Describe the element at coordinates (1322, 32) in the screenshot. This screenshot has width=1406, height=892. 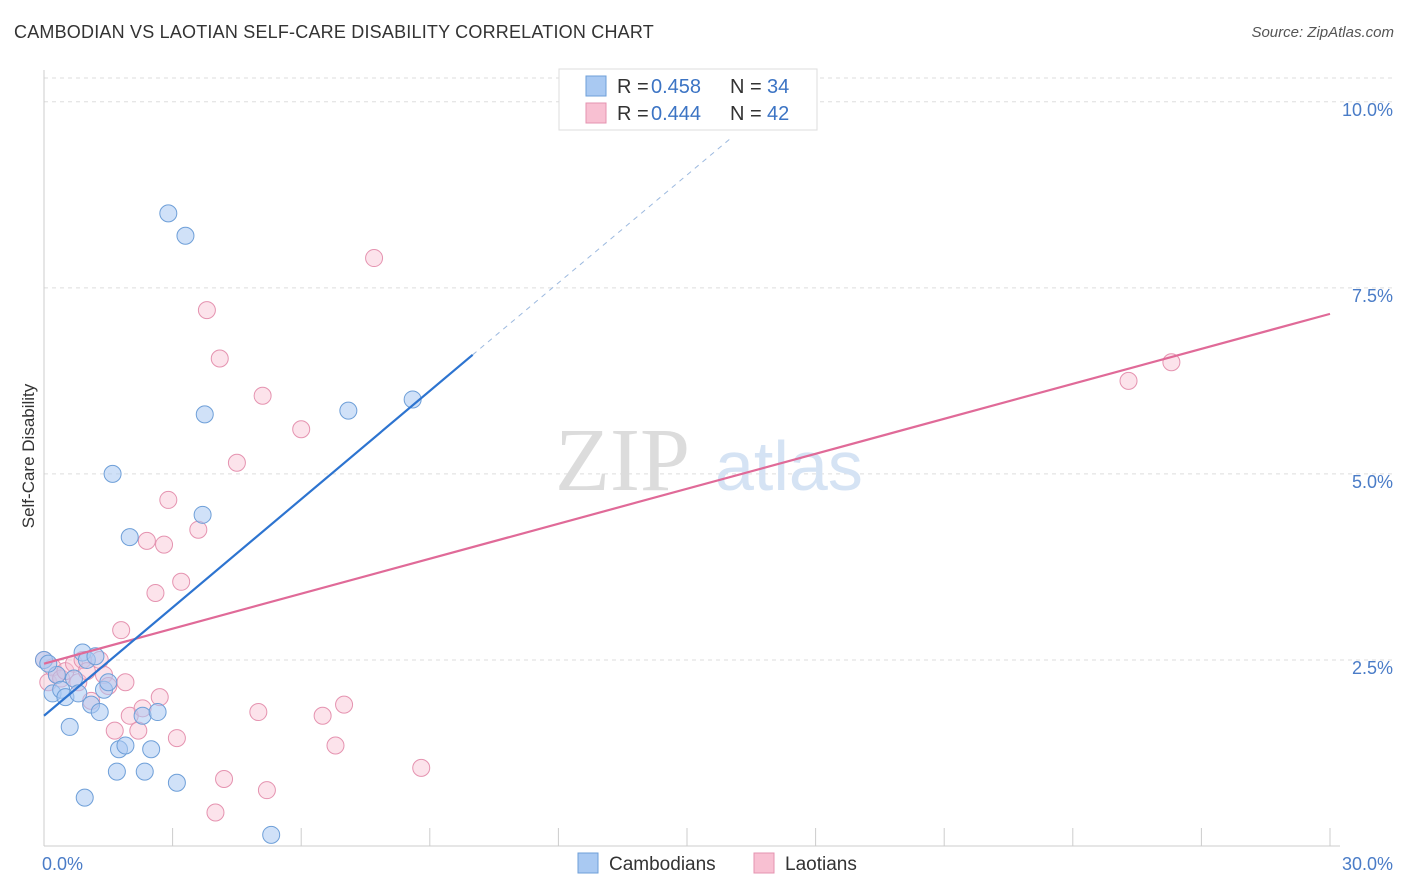
I see `source-label: Source: ZipAtlas.com` at that location.